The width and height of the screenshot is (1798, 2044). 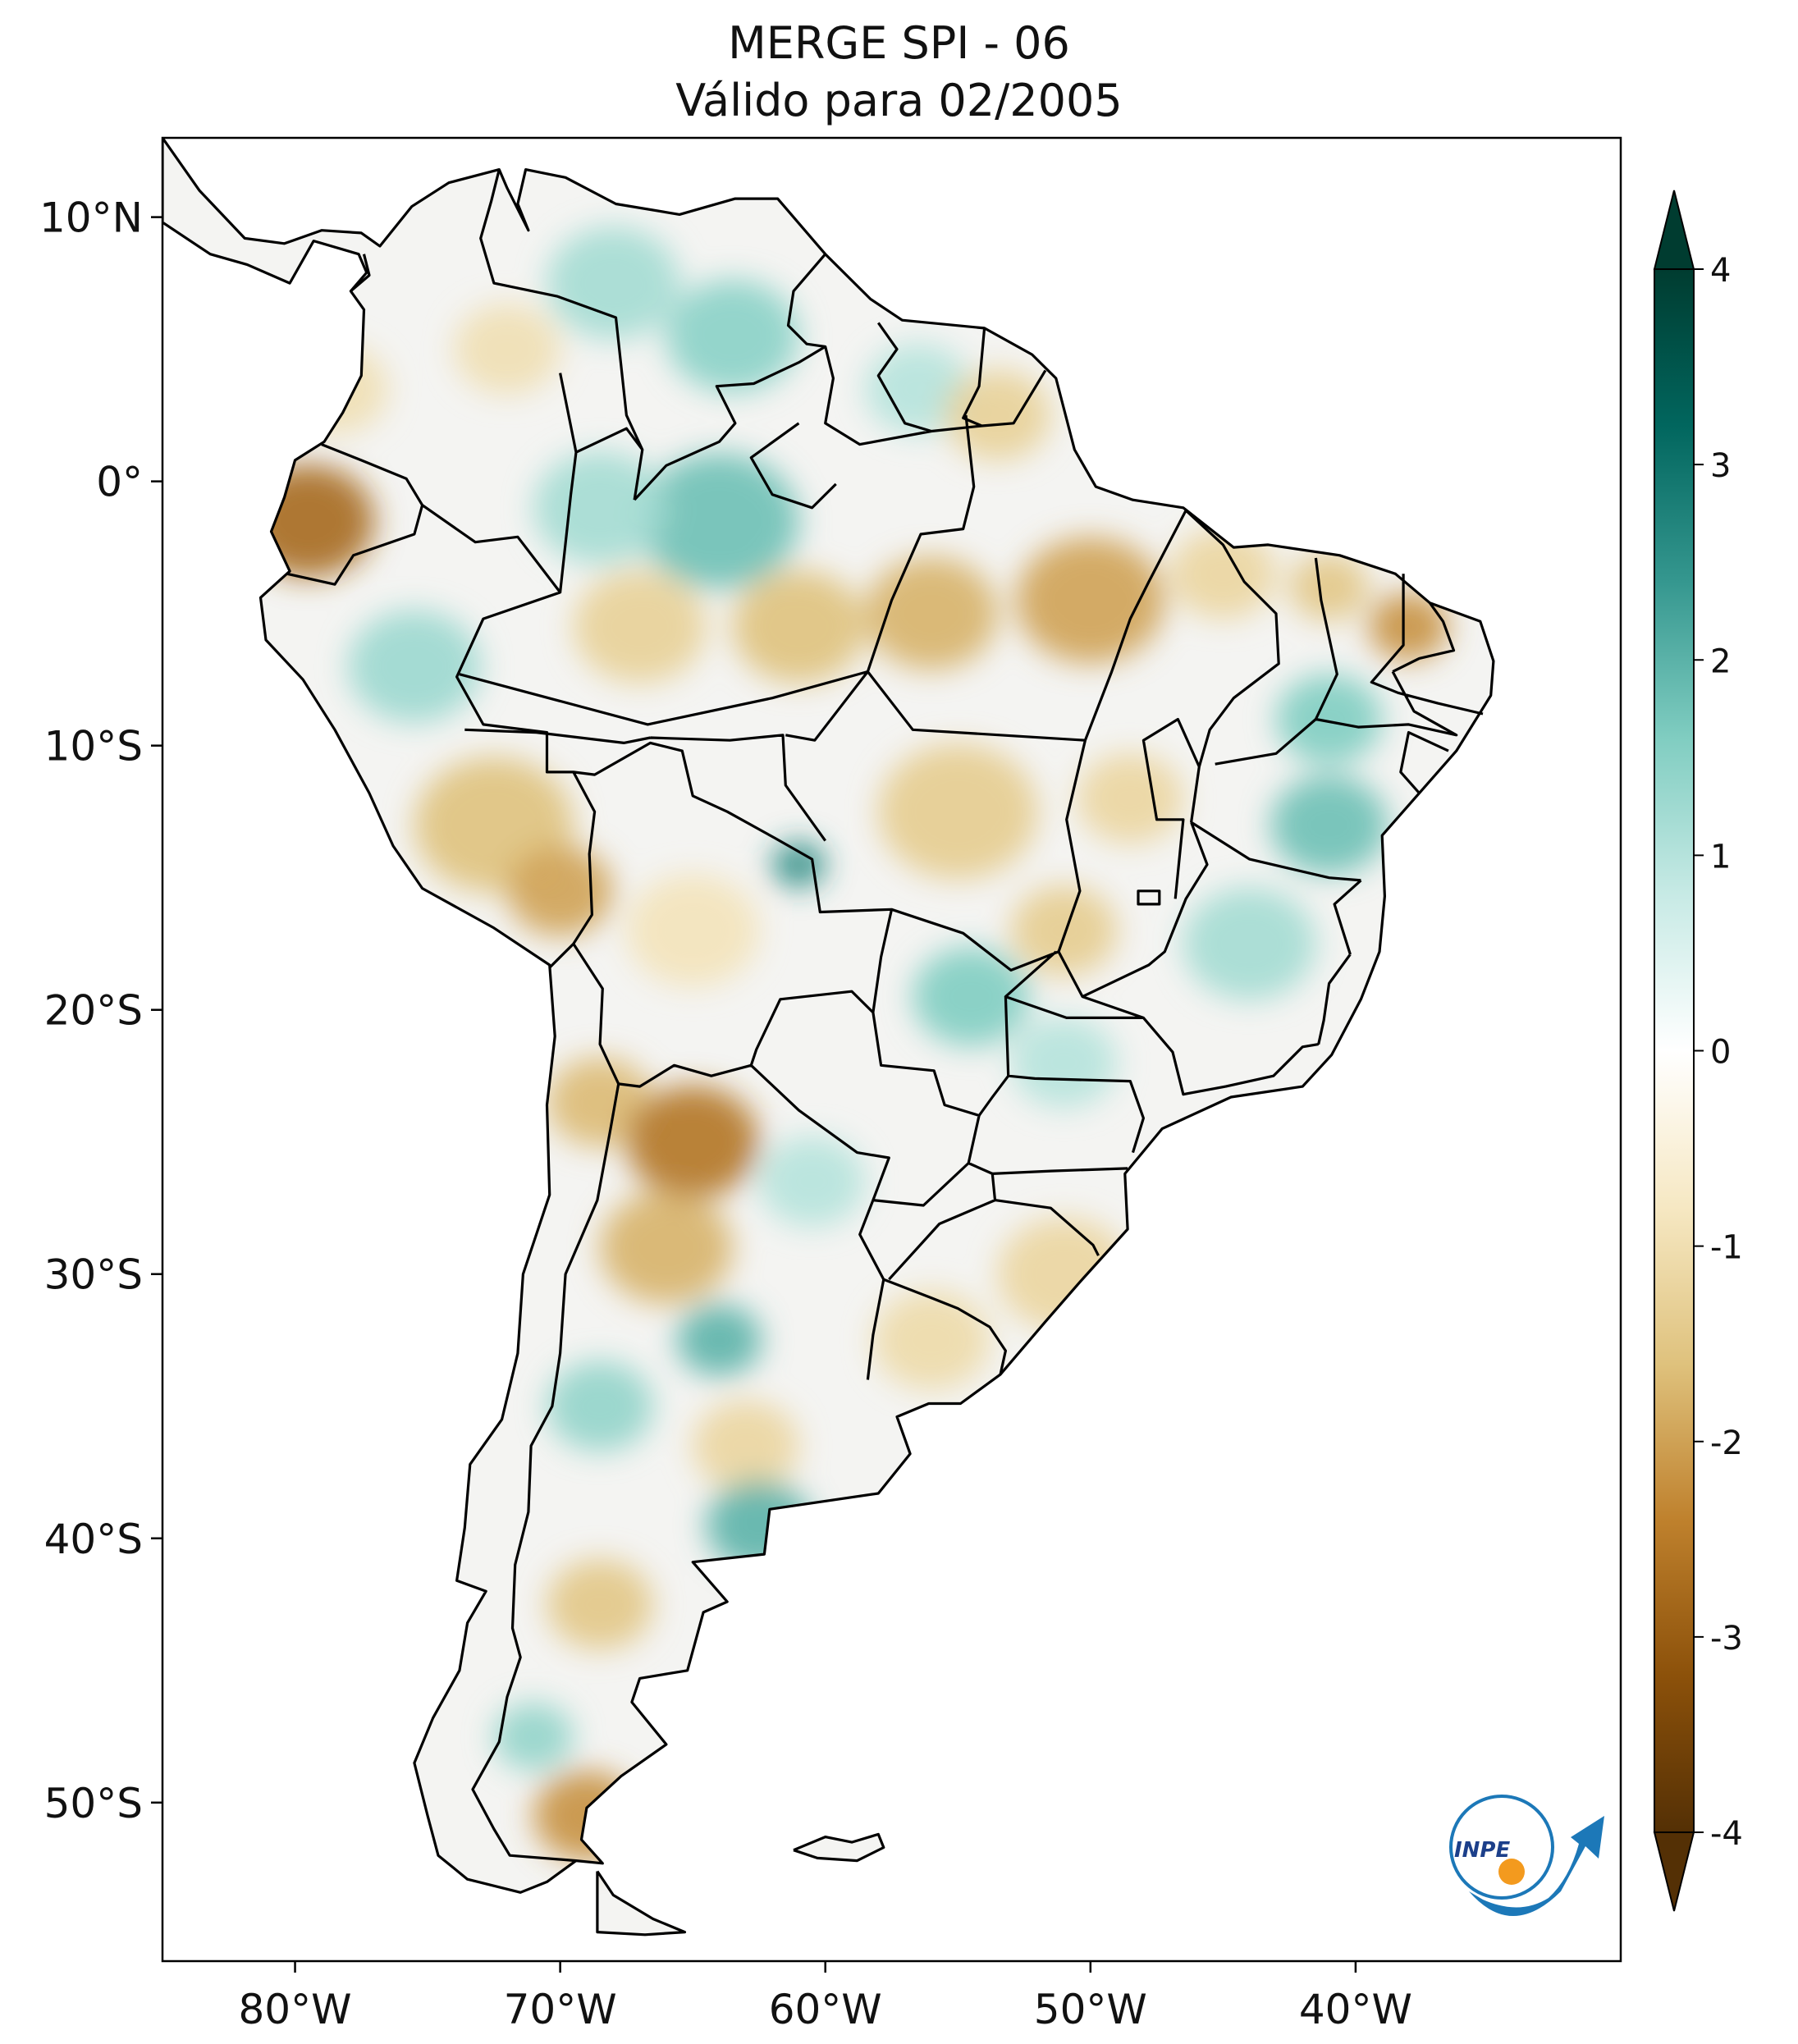 What do you see at coordinates (839, 1847) in the screenshot?
I see `falkland-islands-coast` at bounding box center [839, 1847].